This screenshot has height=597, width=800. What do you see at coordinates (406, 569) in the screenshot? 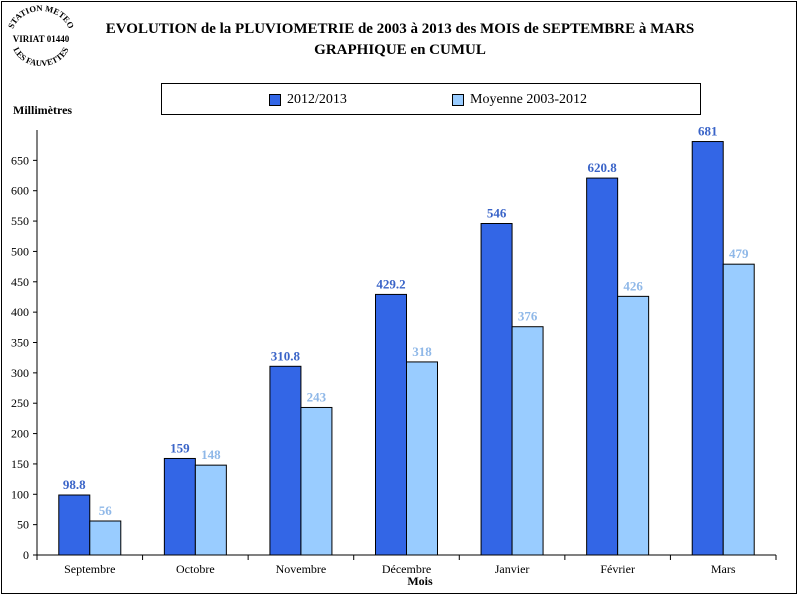
I see `x-tick-label: Décembre` at bounding box center [406, 569].